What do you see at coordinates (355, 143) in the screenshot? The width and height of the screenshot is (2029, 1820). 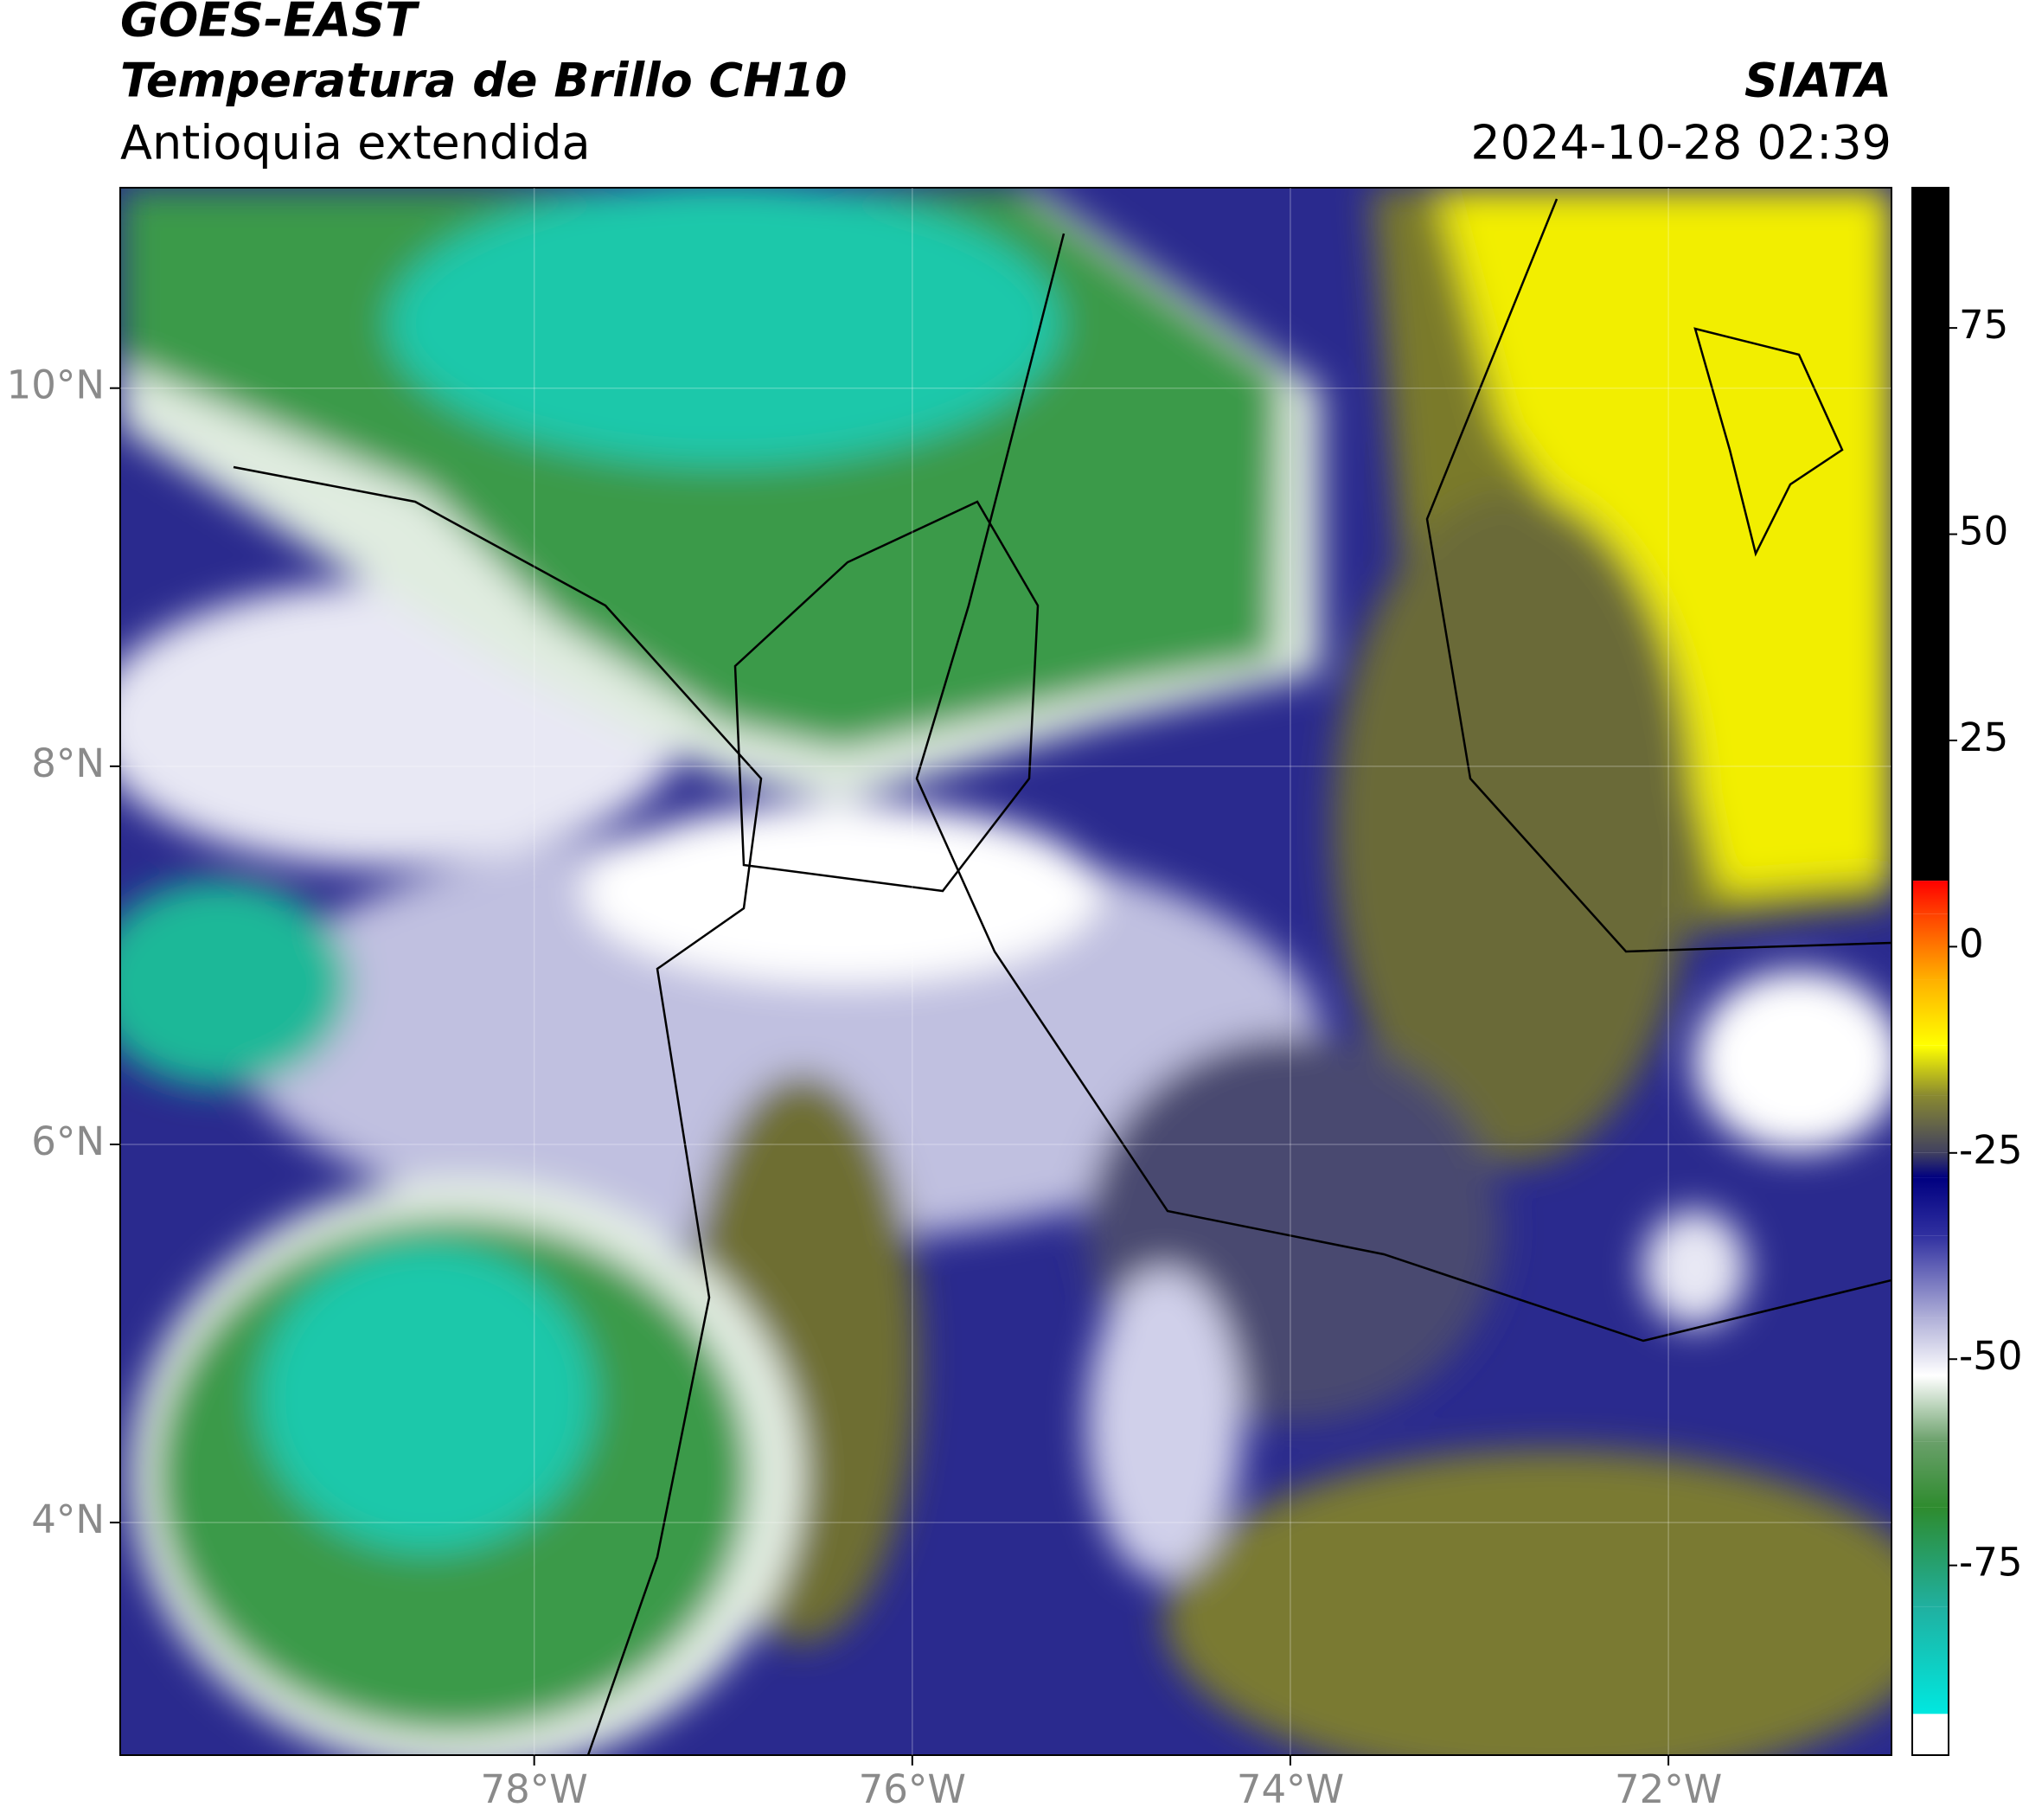 I see `region: Antioquia extendida` at bounding box center [355, 143].